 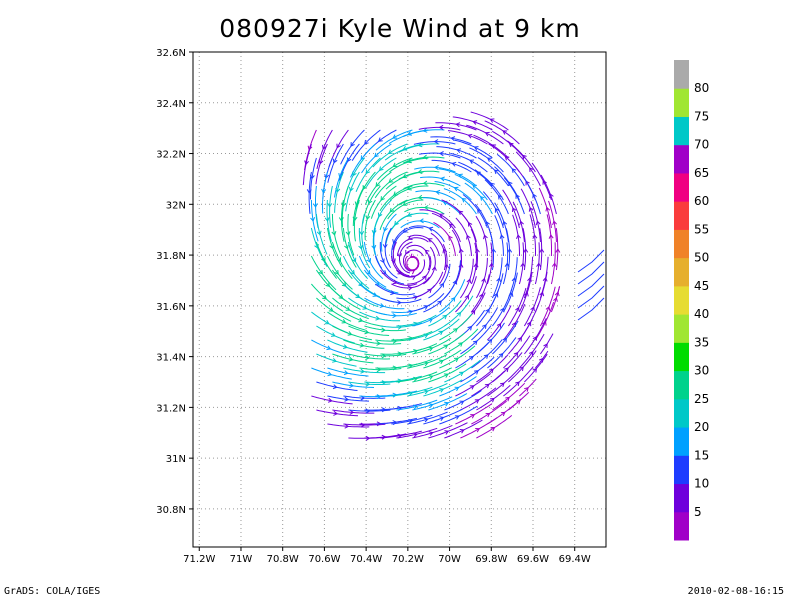 What do you see at coordinates (199, 559) in the screenshot?
I see `x-tick-label: 71.2W` at bounding box center [199, 559].